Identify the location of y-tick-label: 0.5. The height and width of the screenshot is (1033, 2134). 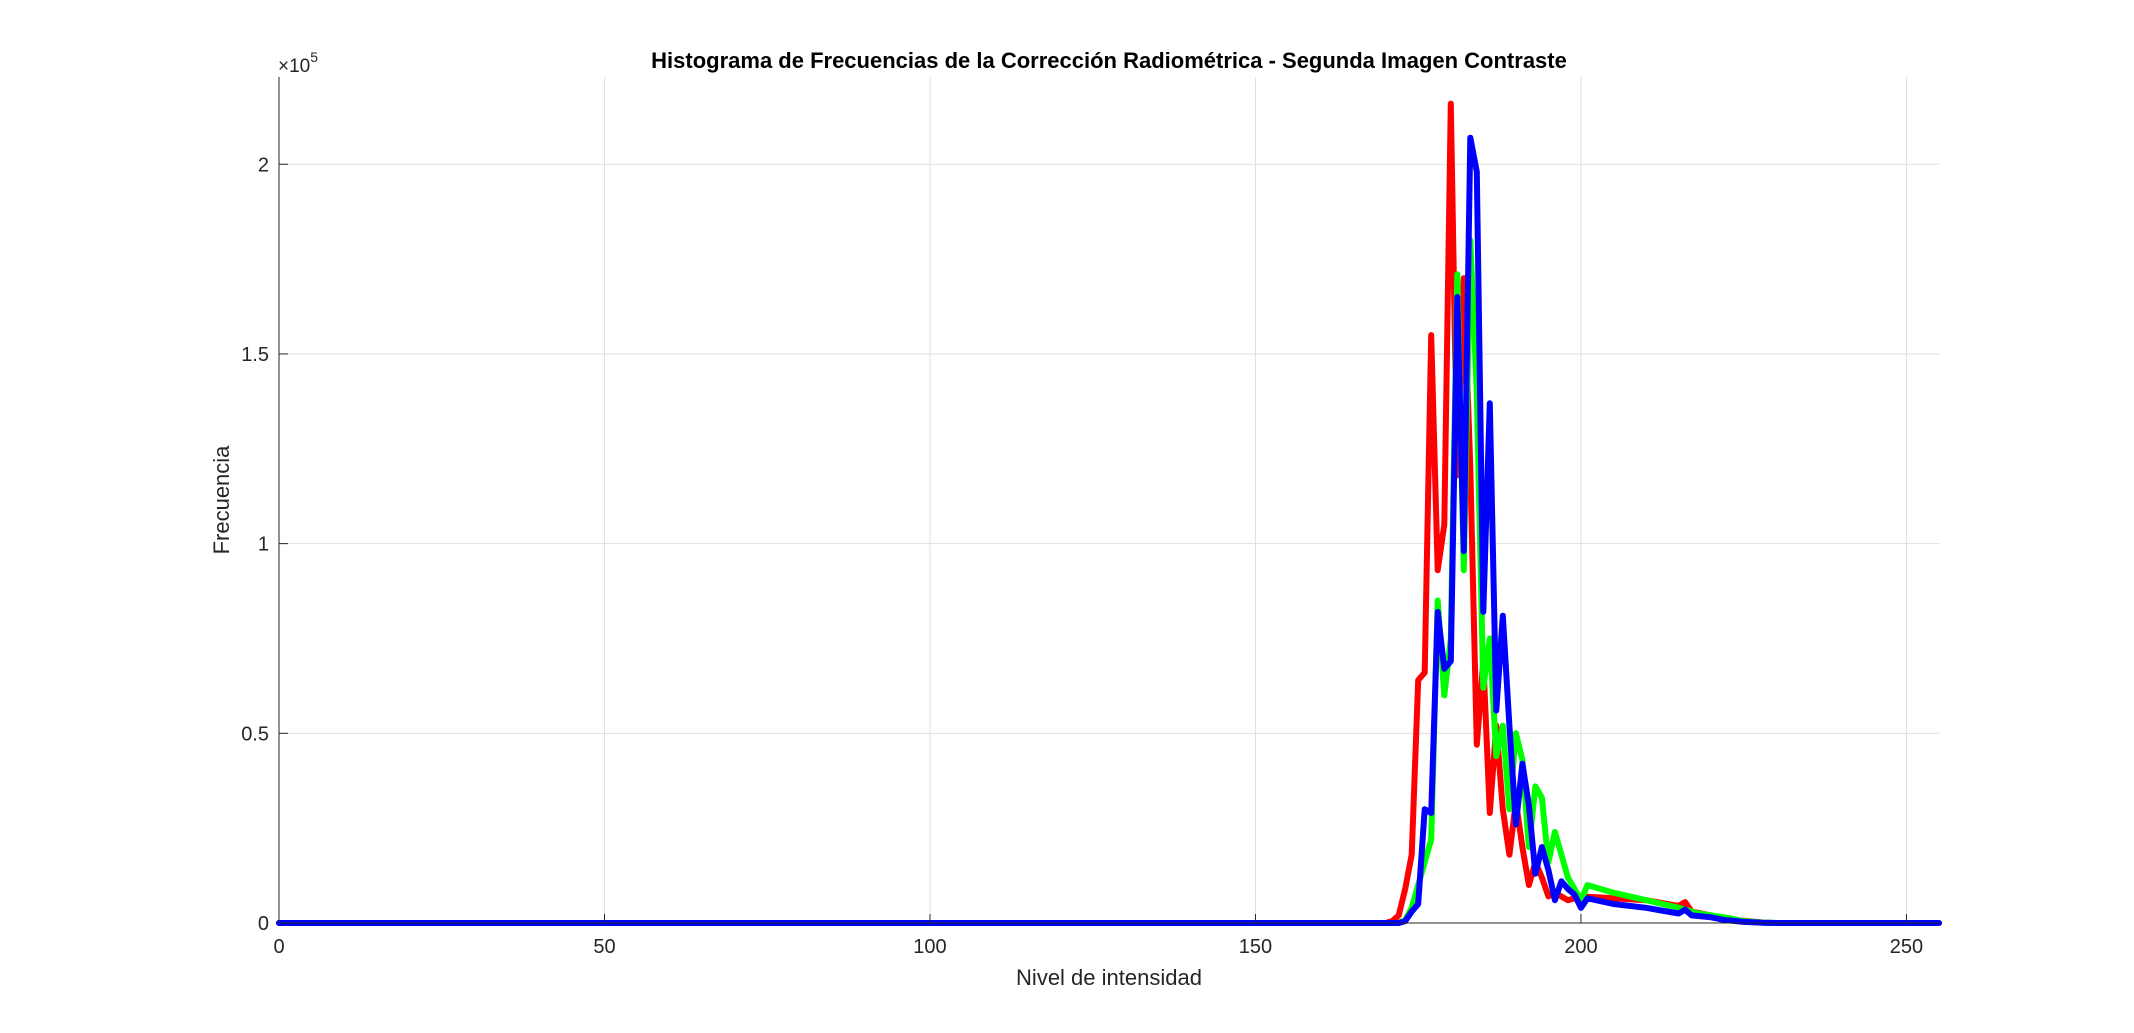
(255, 734).